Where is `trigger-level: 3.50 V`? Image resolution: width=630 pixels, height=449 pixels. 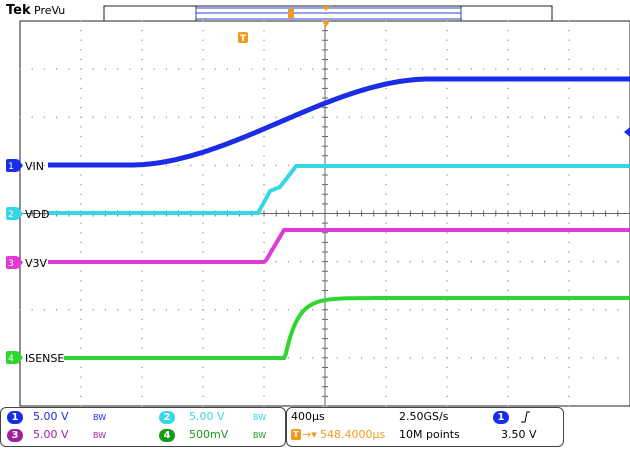 trigger-level: 3.50 V is located at coordinates (519, 434).